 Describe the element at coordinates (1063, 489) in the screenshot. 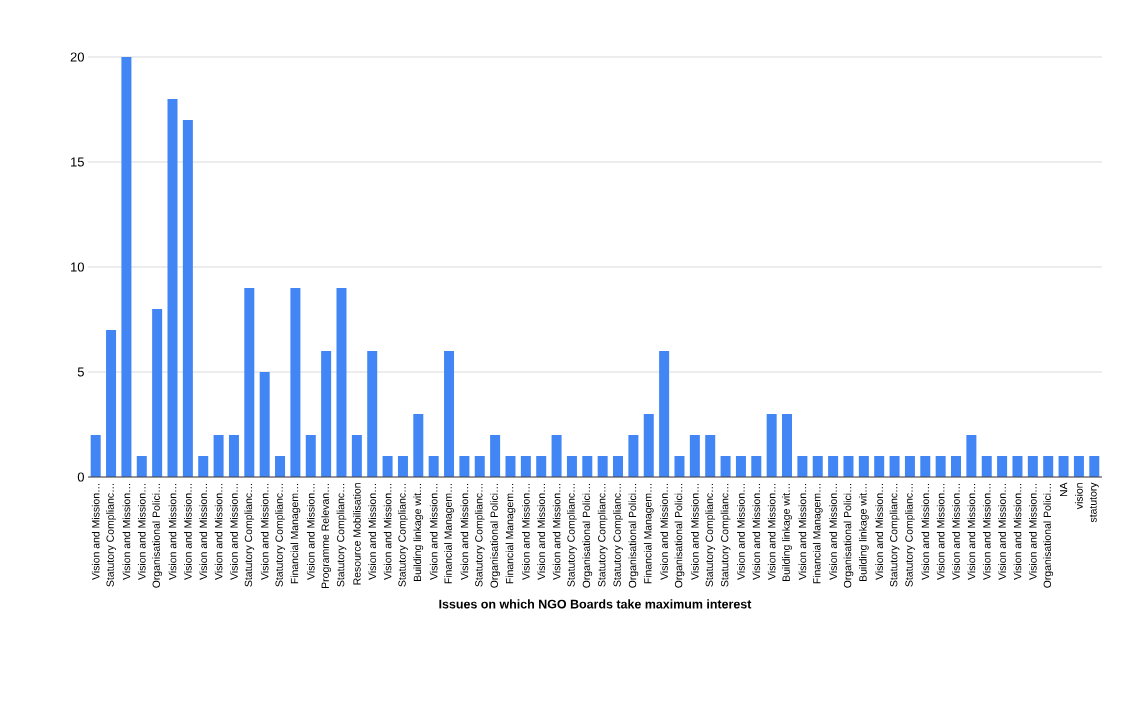

I see `x-tick-label: NA` at that location.